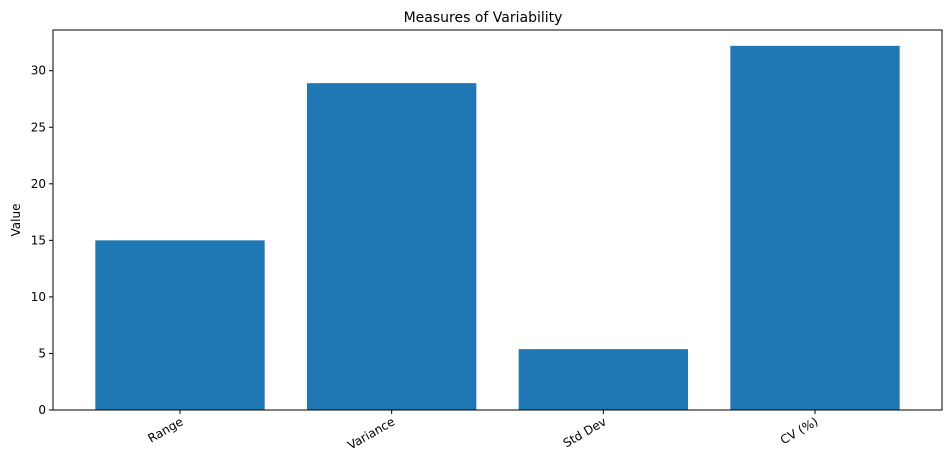 This screenshot has width=950, height=474. I want to click on bar-std-dev, so click(603, 379).